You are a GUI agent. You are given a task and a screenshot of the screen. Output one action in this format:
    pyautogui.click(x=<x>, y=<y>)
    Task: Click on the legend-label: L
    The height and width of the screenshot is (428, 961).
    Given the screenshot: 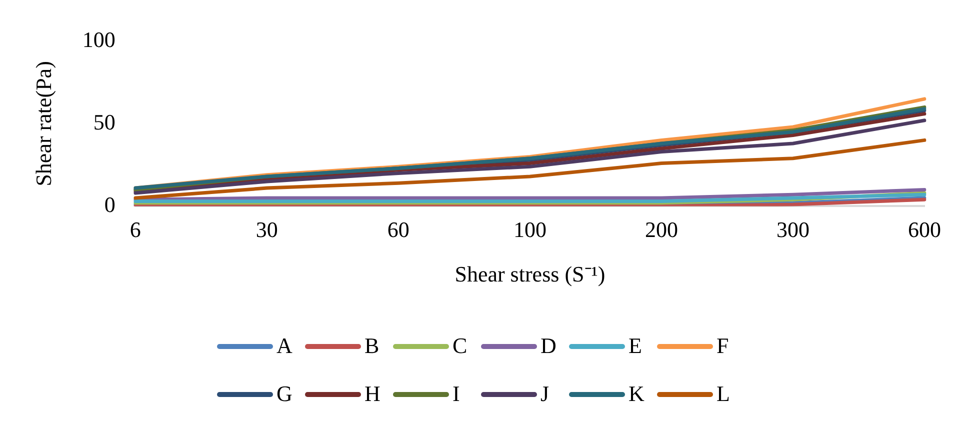 What is the action you would take?
    pyautogui.click(x=723, y=394)
    